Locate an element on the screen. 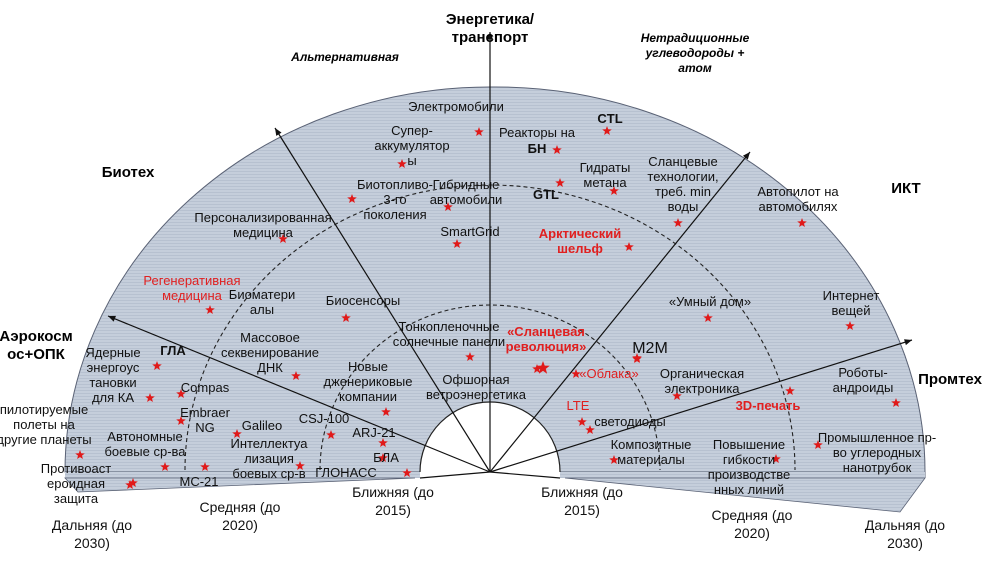  star-nanotubes is located at coordinates (818, 444).